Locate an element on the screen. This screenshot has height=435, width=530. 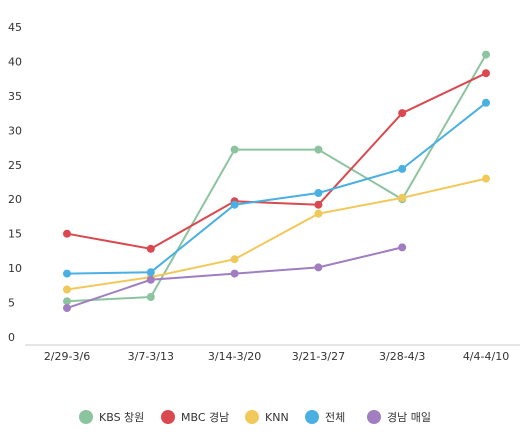
legend-label: MBC 경남 is located at coordinates (205, 417).